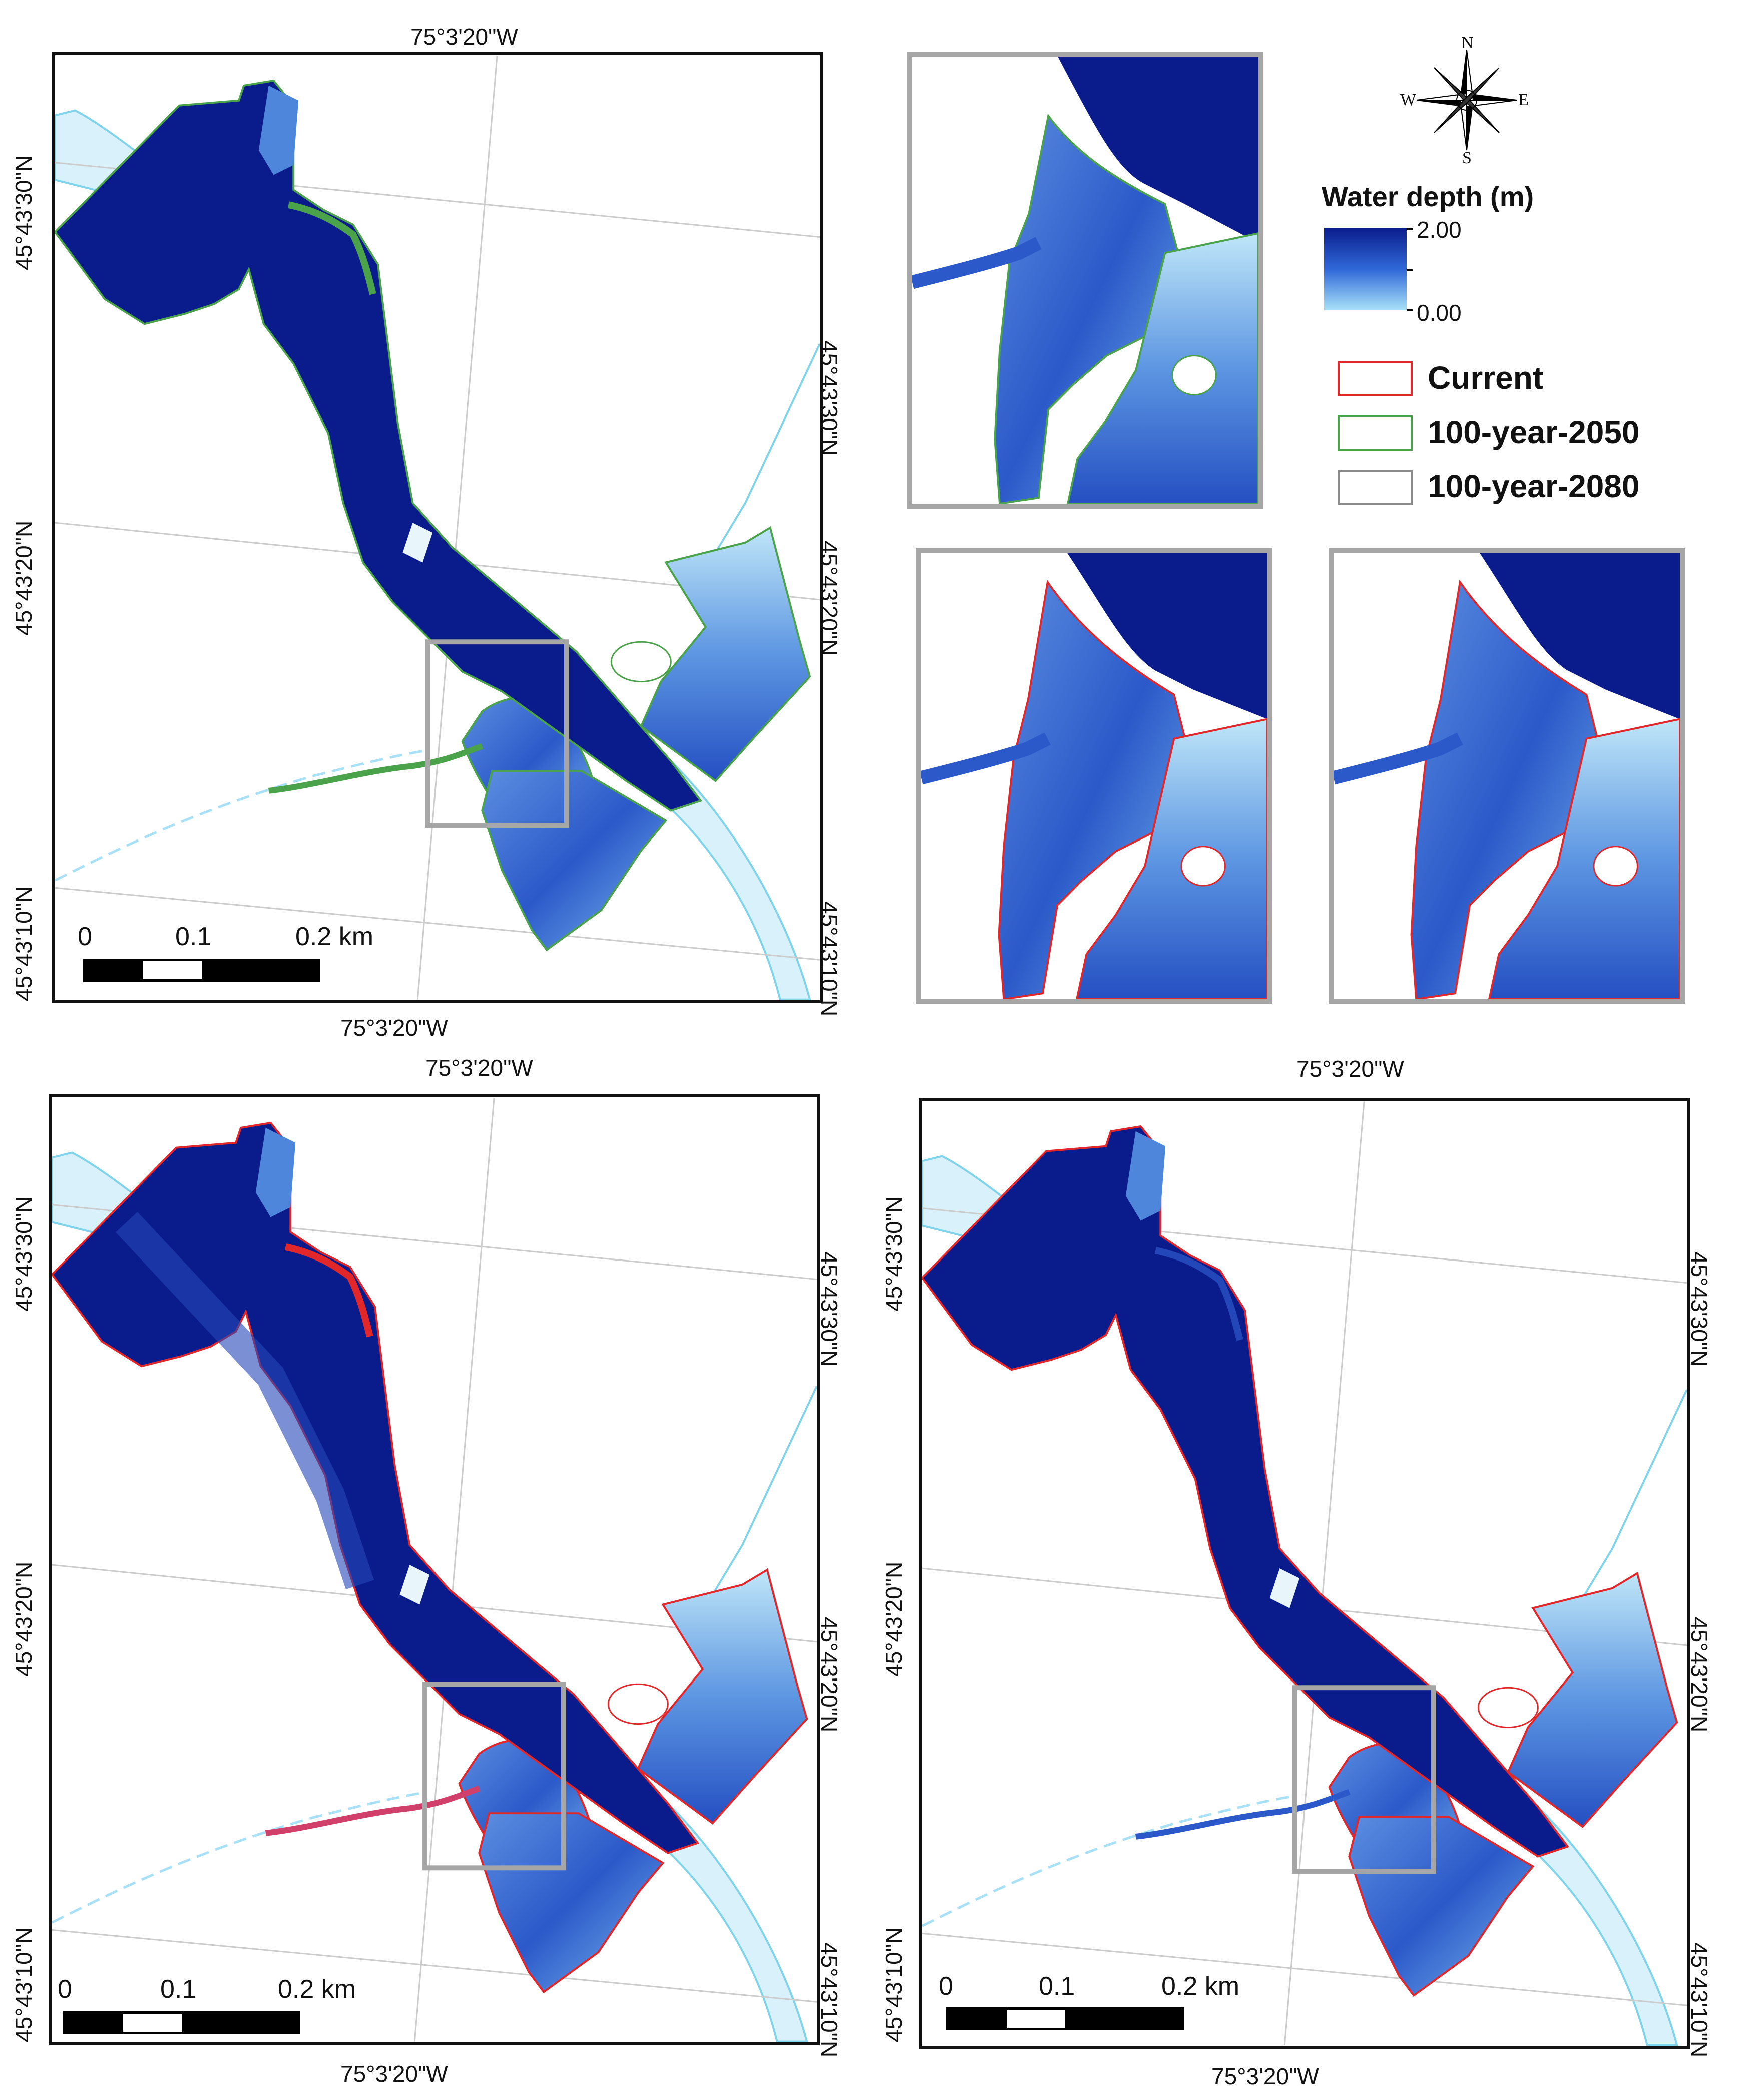 This screenshot has width=1738, height=2100. What do you see at coordinates (394, 1028) in the screenshot?
I see `lon-label-bottom: 75°3'20"W` at bounding box center [394, 1028].